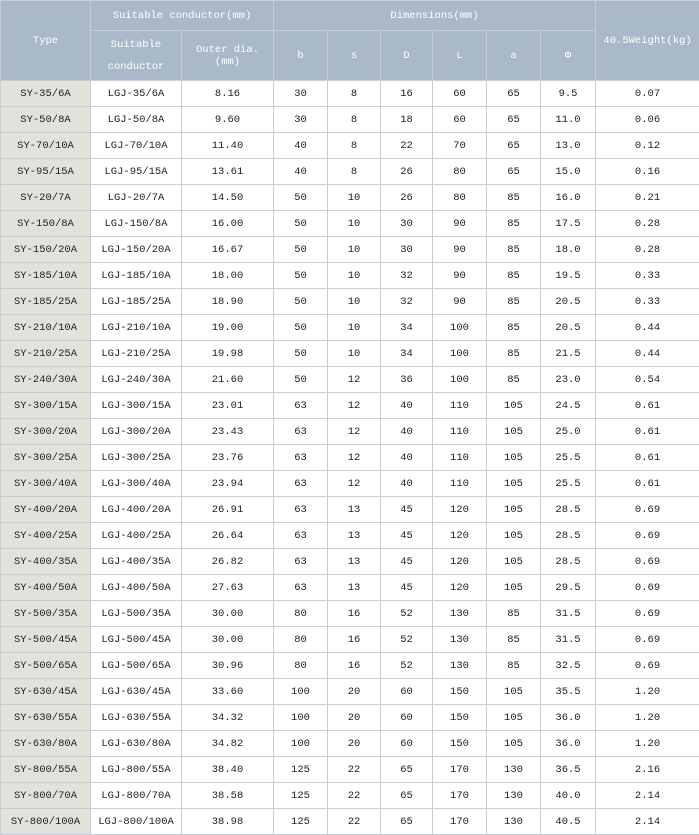  What do you see at coordinates (406, 665) in the screenshot?
I see `table-cell: 52` at bounding box center [406, 665].